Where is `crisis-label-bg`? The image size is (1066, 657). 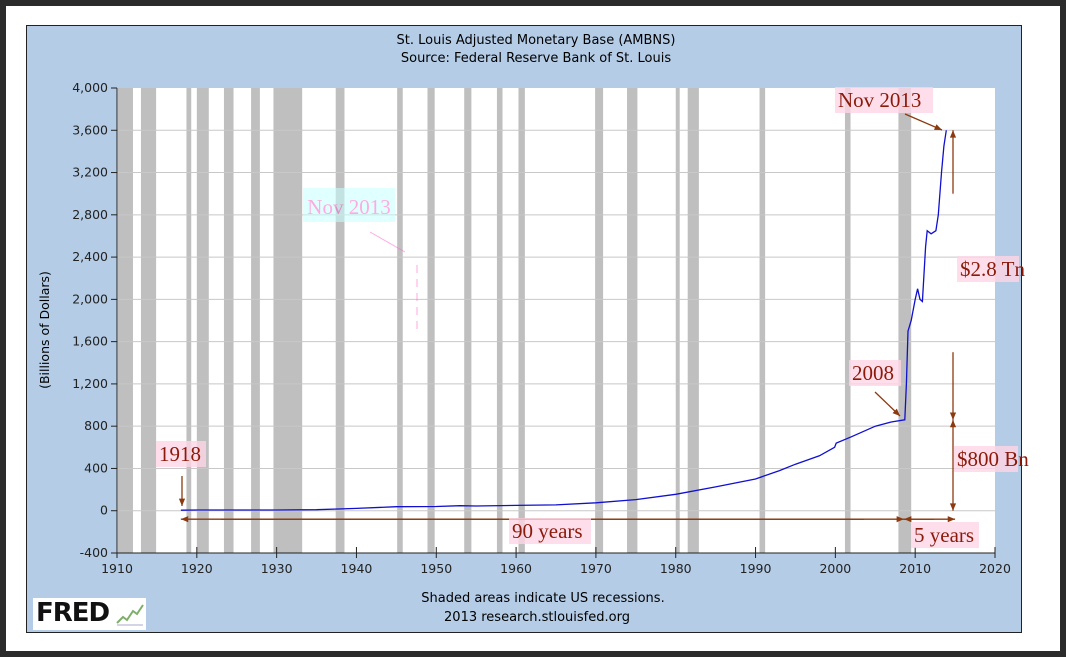 crisis-label-bg is located at coordinates (875, 373).